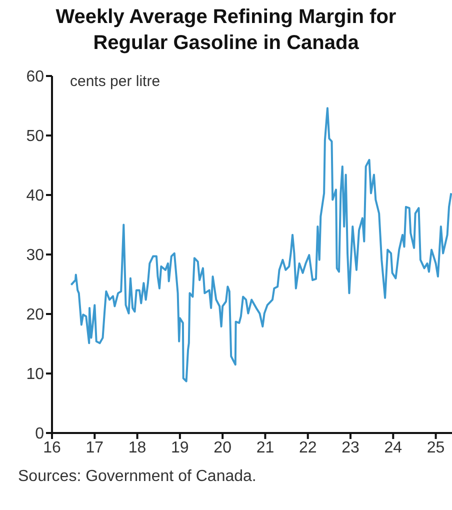 The image size is (452, 510). I want to click on x-tick-label: 21, so click(265, 447).